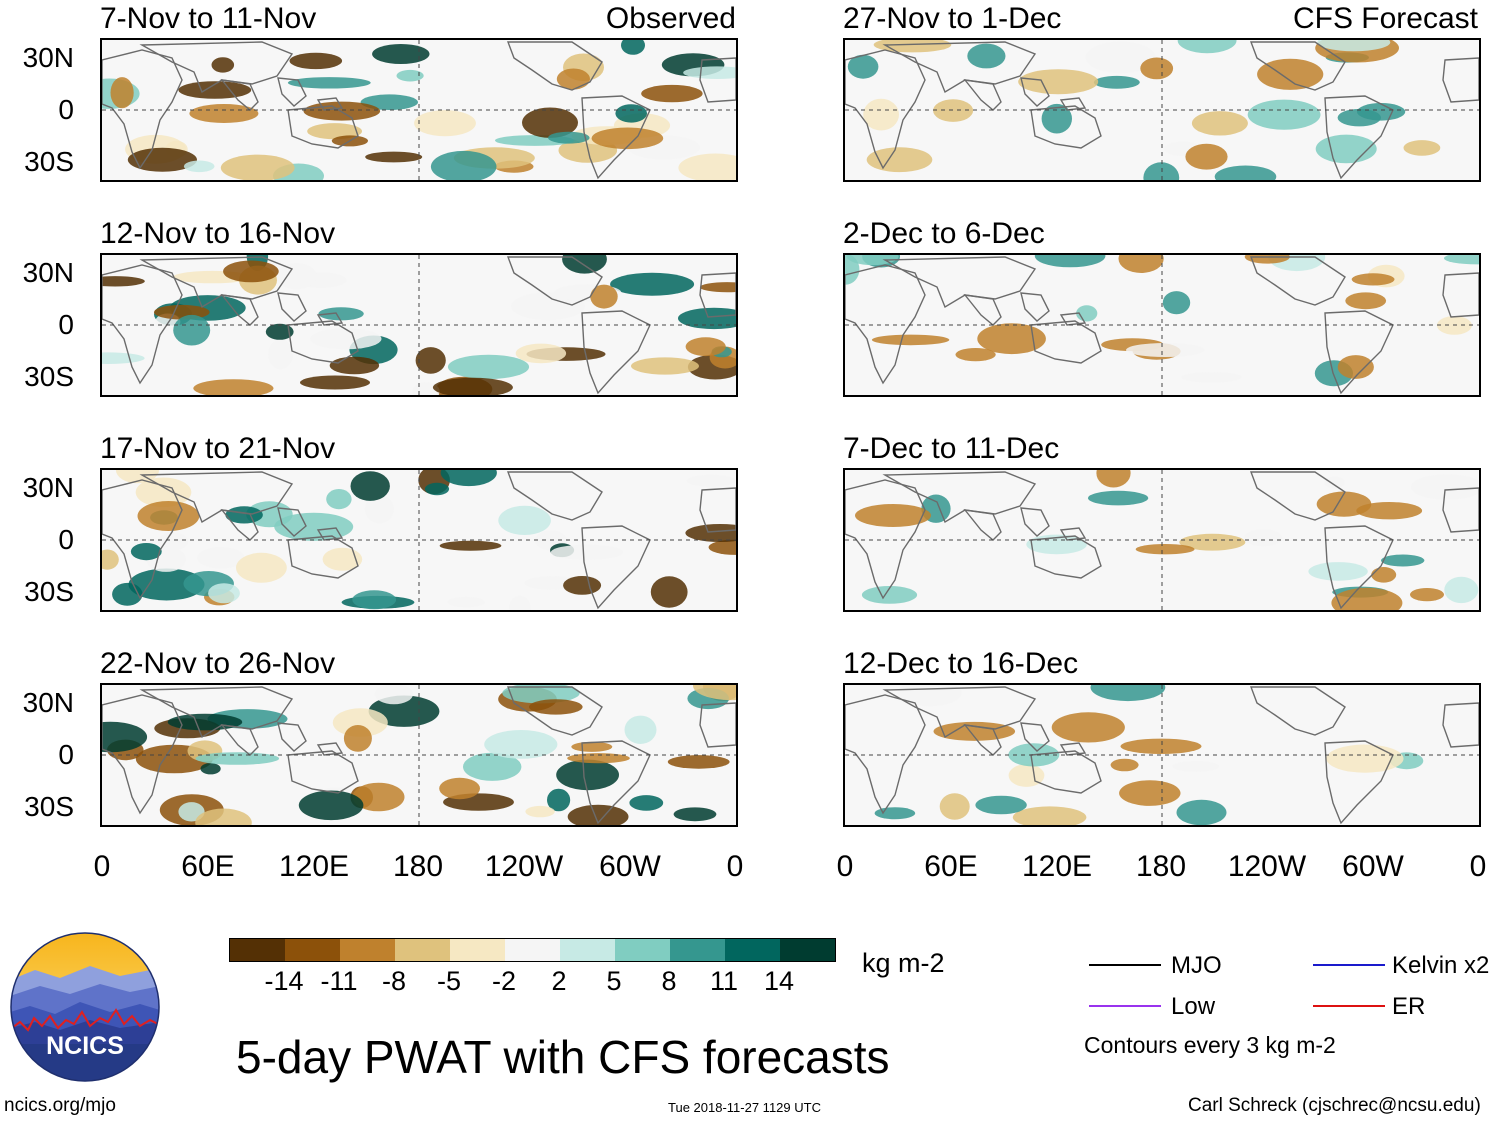  What do you see at coordinates (66, 109) in the screenshot?
I see `lat-label-0-row1: 0` at bounding box center [66, 109].